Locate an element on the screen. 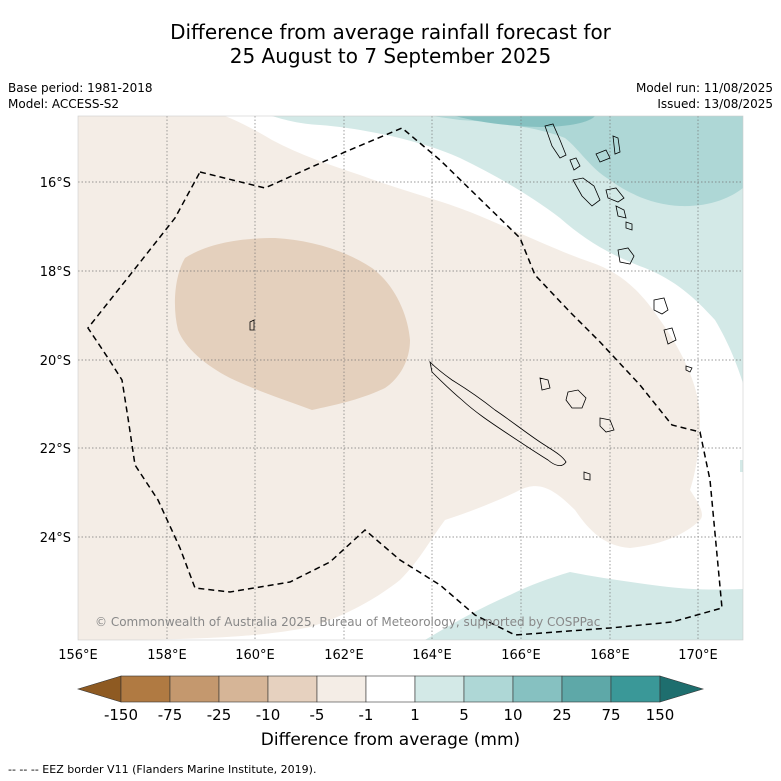 This screenshot has height=781, width=781. lat-label: 20°S is located at coordinates (55, 361).